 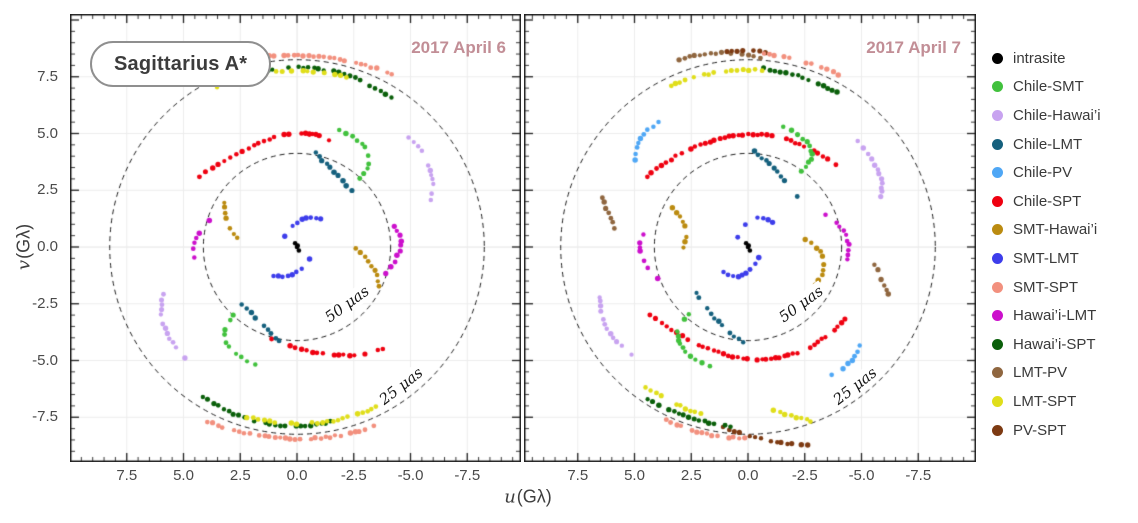 What do you see at coordinates (1054, 344) in the screenshot?
I see `legend-label: Hawai’i-SPT` at bounding box center [1054, 344].